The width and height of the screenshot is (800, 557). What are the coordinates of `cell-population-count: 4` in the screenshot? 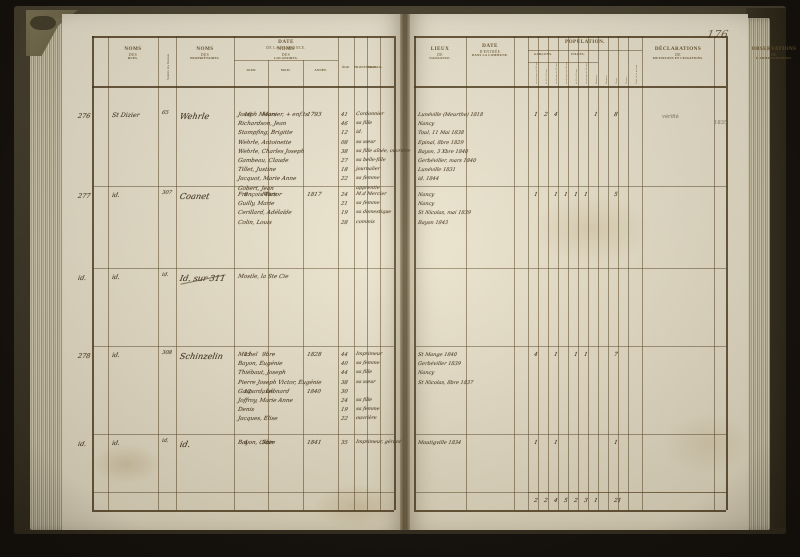 It's located at (556, 115).